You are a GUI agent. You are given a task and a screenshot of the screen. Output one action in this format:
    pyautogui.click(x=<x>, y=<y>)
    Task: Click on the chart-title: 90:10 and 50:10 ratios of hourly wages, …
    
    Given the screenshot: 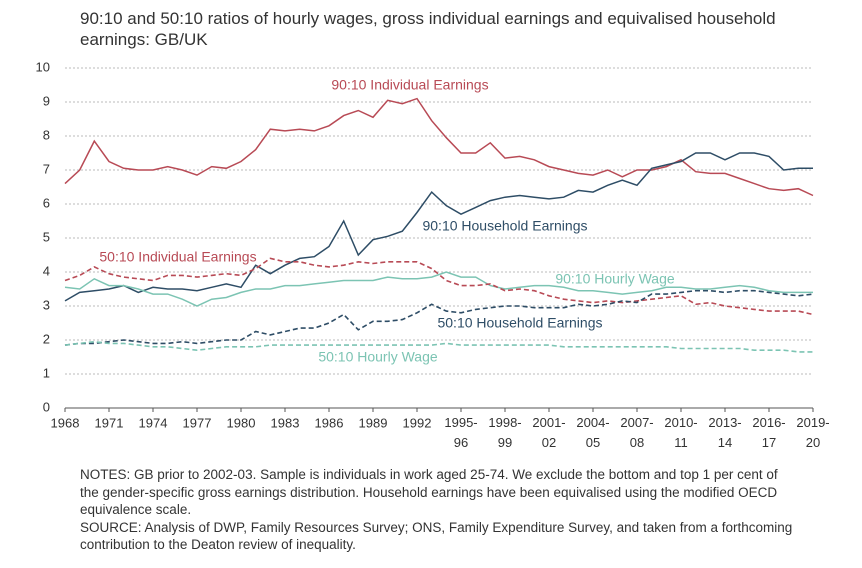 What is the action you would take?
    pyautogui.click(x=428, y=29)
    